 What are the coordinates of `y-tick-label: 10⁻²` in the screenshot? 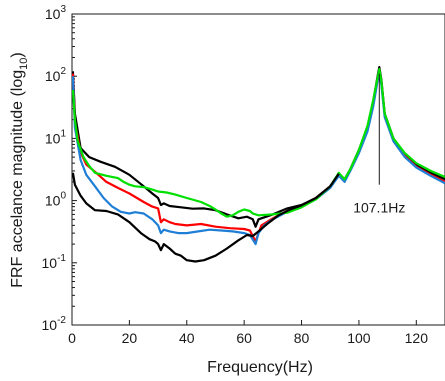 It's located at (54, 324).